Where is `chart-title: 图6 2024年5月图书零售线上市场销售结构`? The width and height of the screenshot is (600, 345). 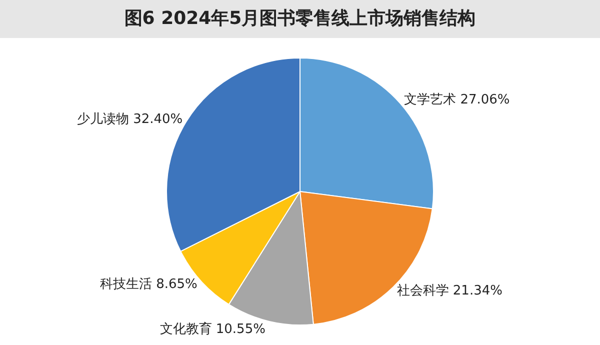 chart-title: 图6 2024年5月图书零售线上市场销售结构 is located at coordinates (300, 19).